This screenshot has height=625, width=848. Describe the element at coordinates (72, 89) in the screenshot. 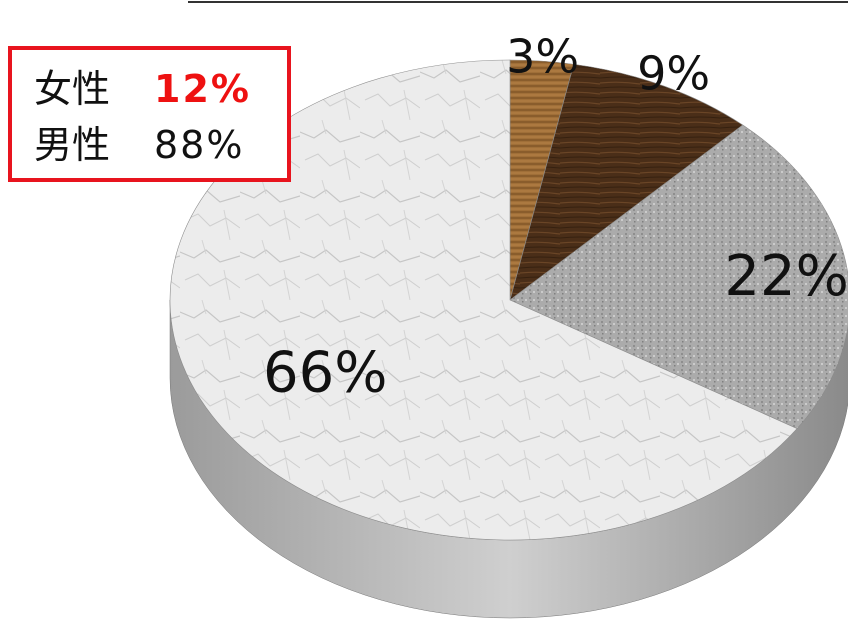

I see `legend-female-label: 女性` at that location.